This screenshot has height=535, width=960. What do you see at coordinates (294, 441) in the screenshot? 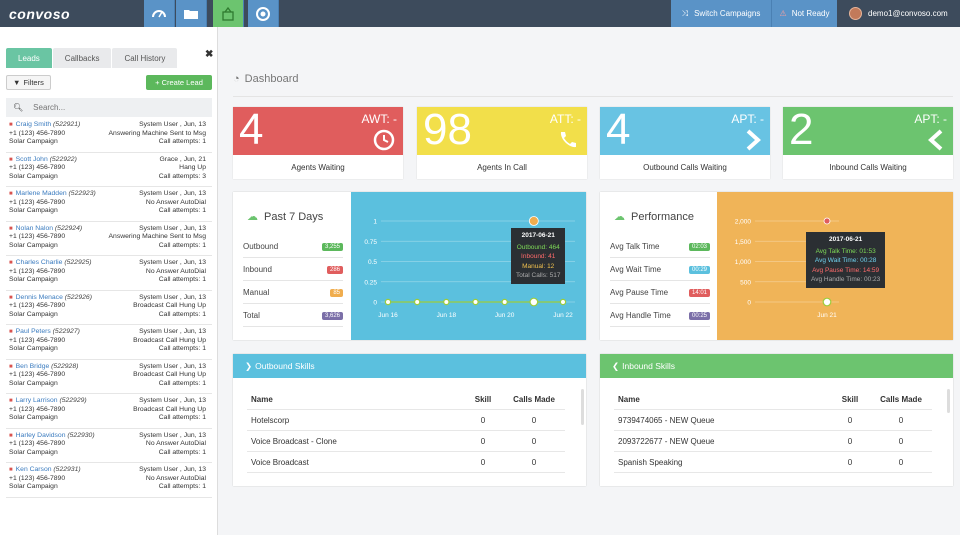
I see `table-cell: Voice Broadcast - Clone` at bounding box center [294, 441].